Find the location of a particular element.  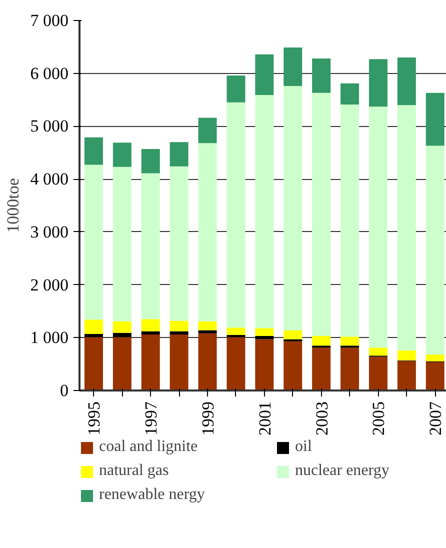

x-tick-label: 2001 is located at coordinates (264, 419).